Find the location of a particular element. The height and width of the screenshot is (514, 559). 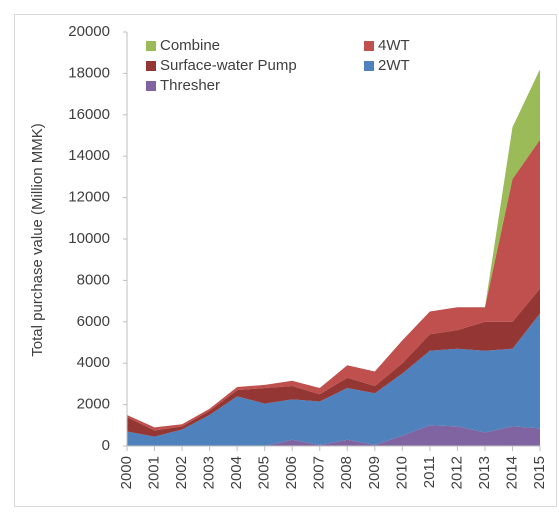

y-tick-label: 20000 is located at coordinates (89, 31).